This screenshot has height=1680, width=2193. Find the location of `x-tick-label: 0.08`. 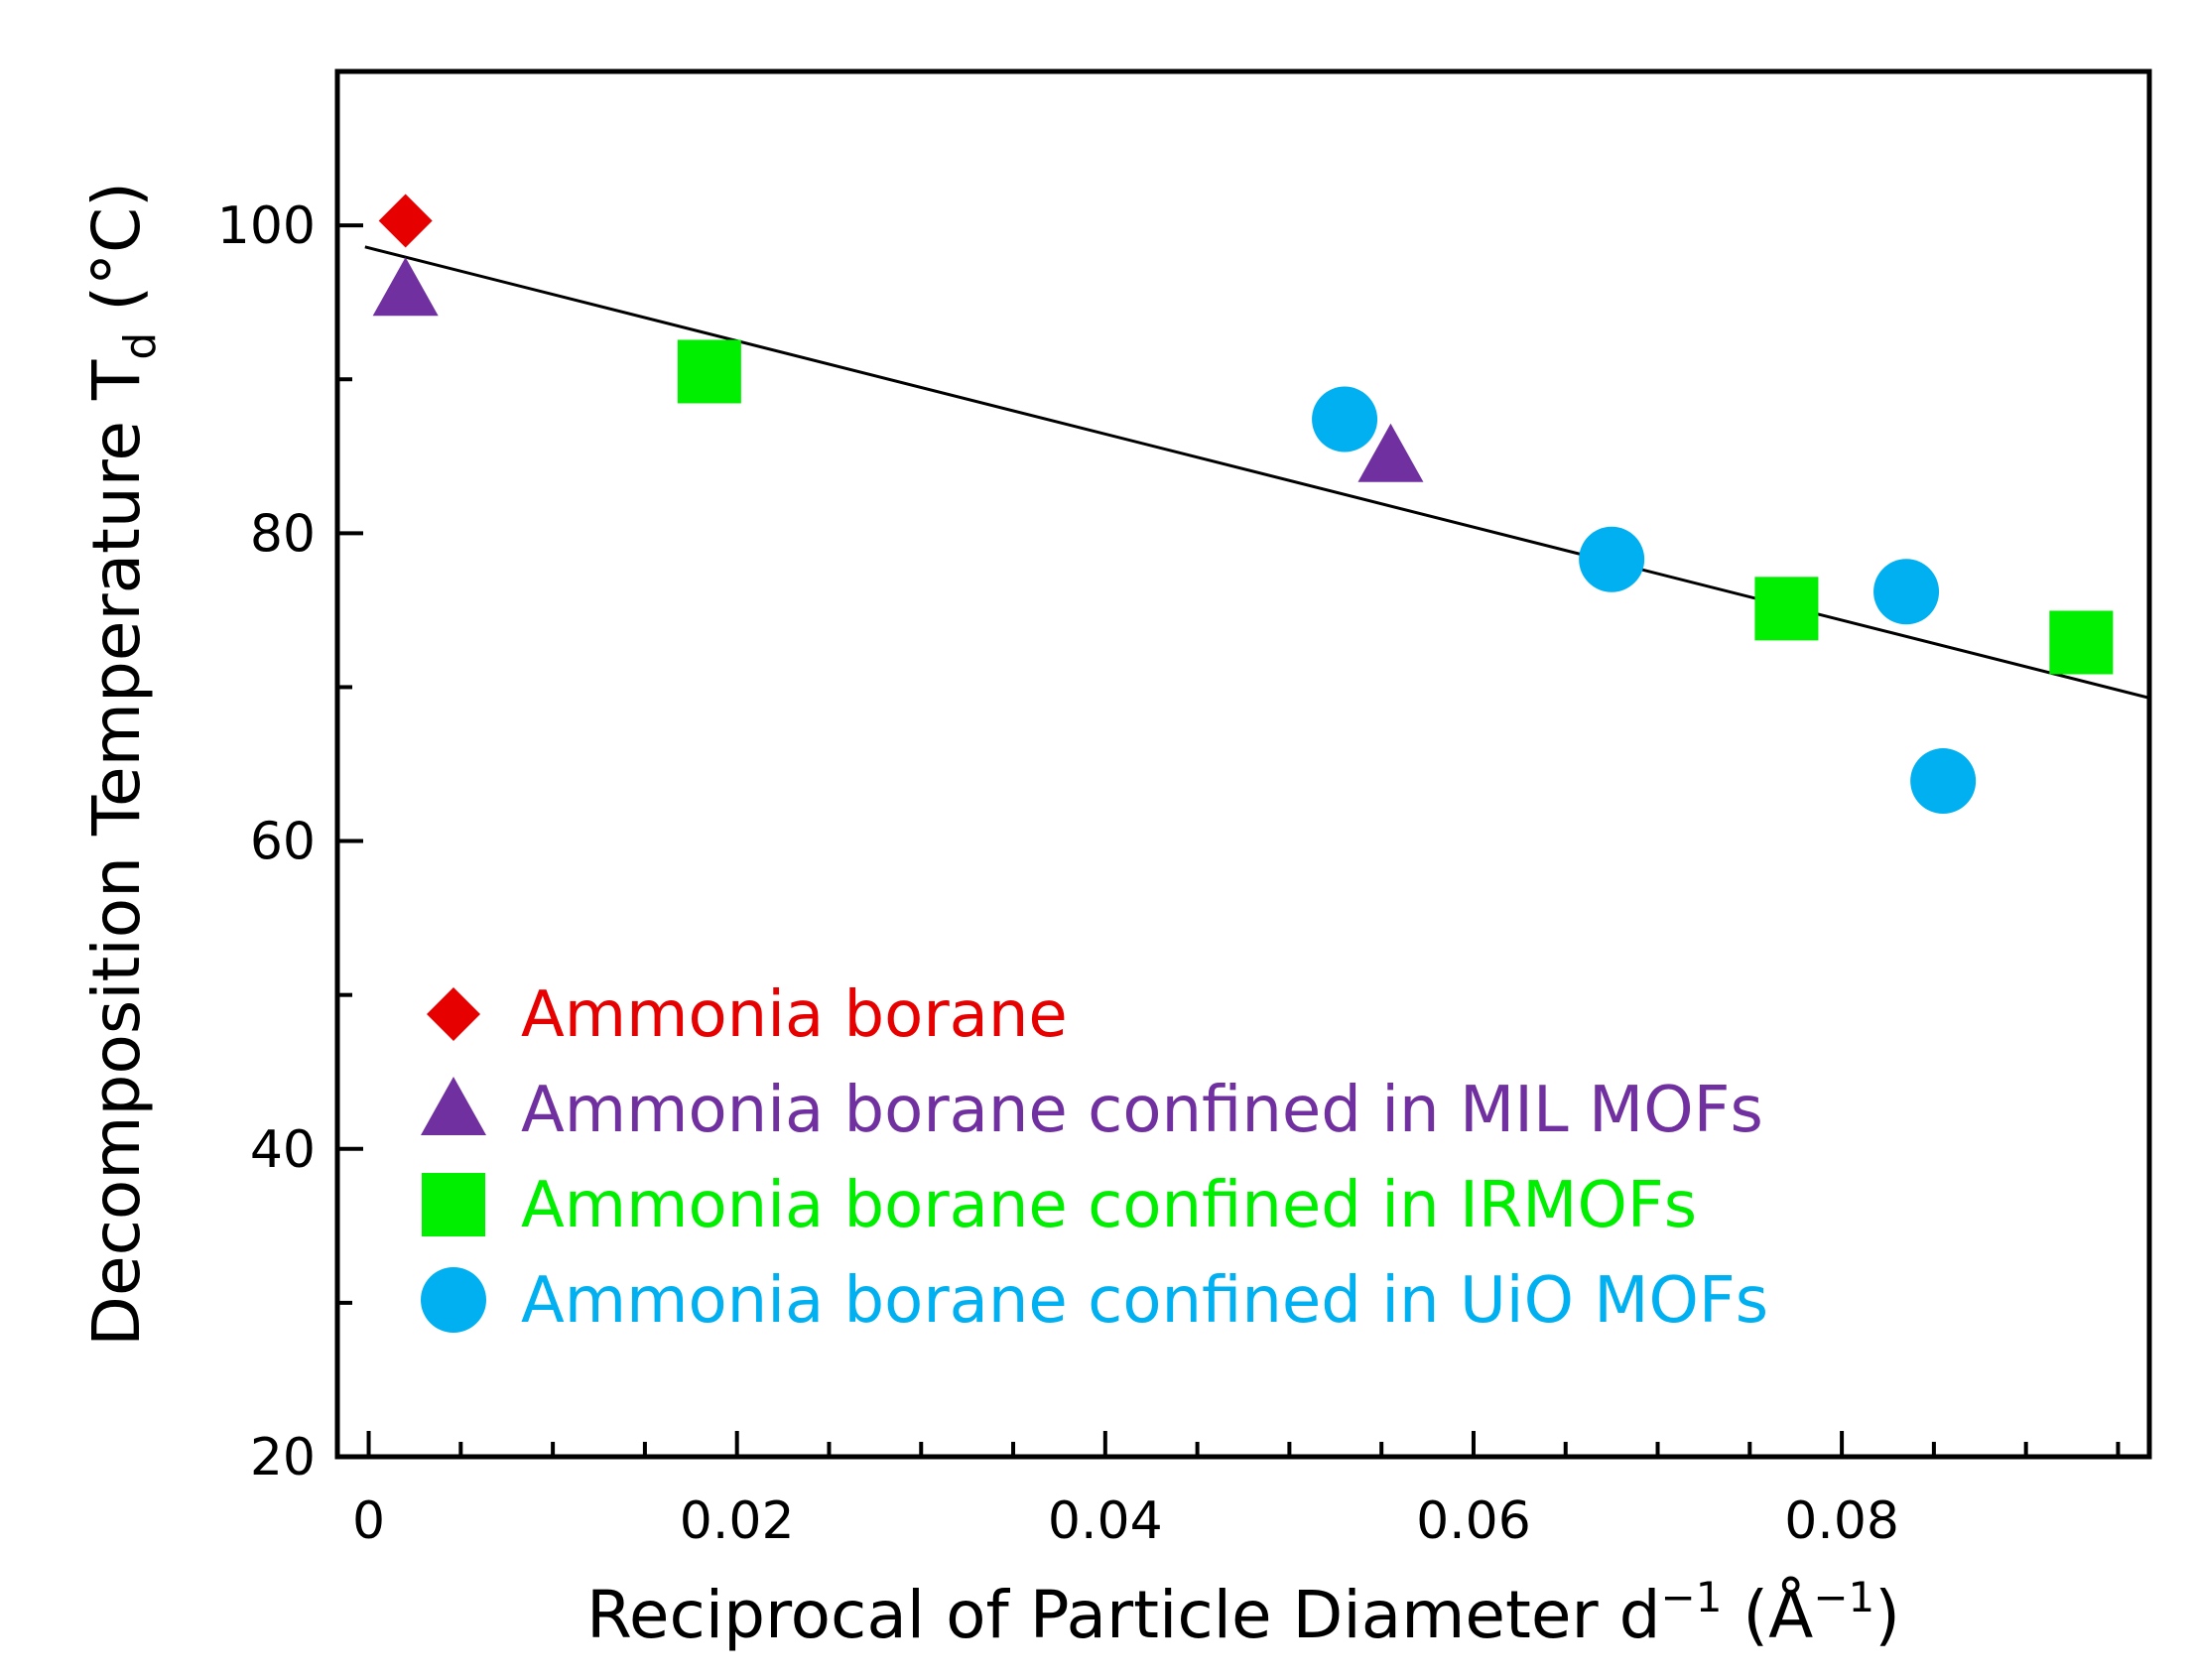

x-tick-label: 0.08 is located at coordinates (1841, 1521).